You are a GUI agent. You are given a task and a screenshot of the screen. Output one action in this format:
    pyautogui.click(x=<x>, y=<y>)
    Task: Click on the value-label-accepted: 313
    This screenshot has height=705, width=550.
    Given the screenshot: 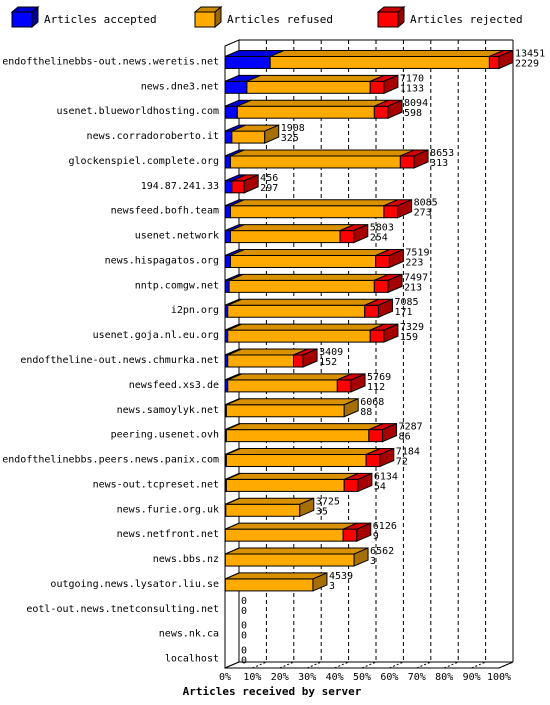 What is the action you would take?
    pyautogui.click(x=439, y=163)
    